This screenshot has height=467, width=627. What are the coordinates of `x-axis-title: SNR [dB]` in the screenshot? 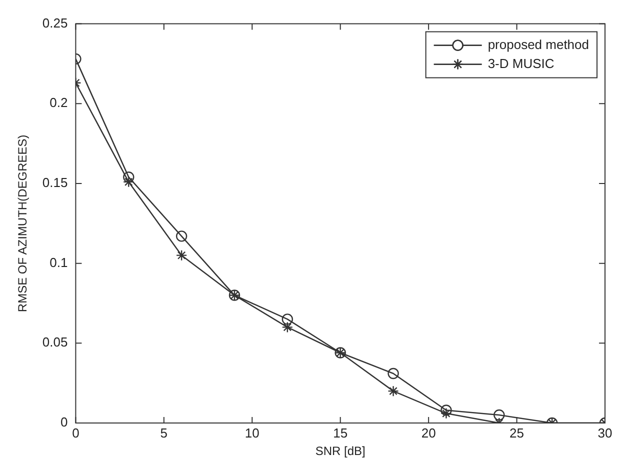 It's located at (340, 451).